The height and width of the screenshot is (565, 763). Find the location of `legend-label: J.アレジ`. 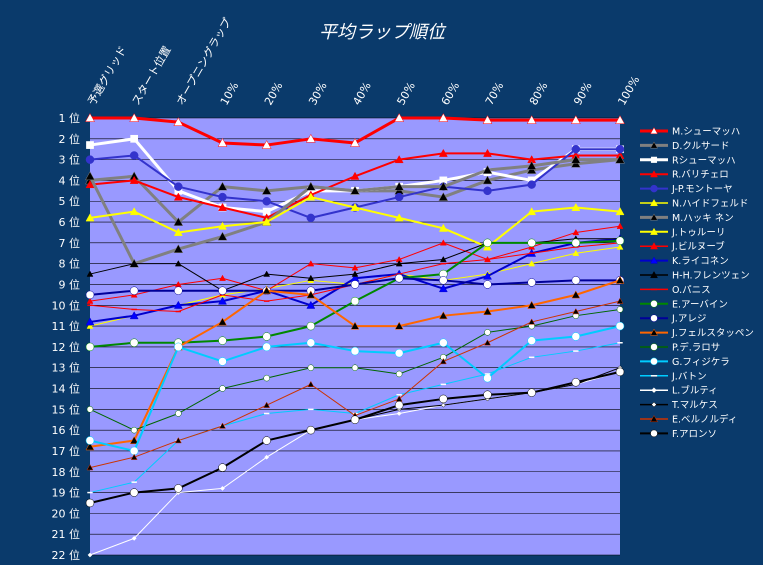

legend-label: J.アレジ is located at coordinates (688, 319).